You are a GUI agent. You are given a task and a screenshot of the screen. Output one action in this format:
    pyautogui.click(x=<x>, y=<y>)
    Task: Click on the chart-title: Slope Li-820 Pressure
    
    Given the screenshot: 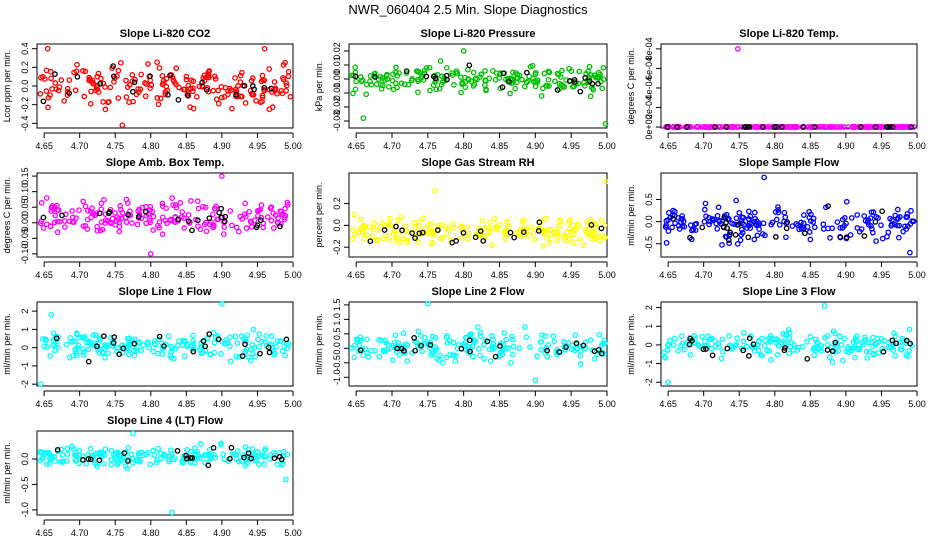 What is the action you would take?
    pyautogui.click(x=478, y=34)
    